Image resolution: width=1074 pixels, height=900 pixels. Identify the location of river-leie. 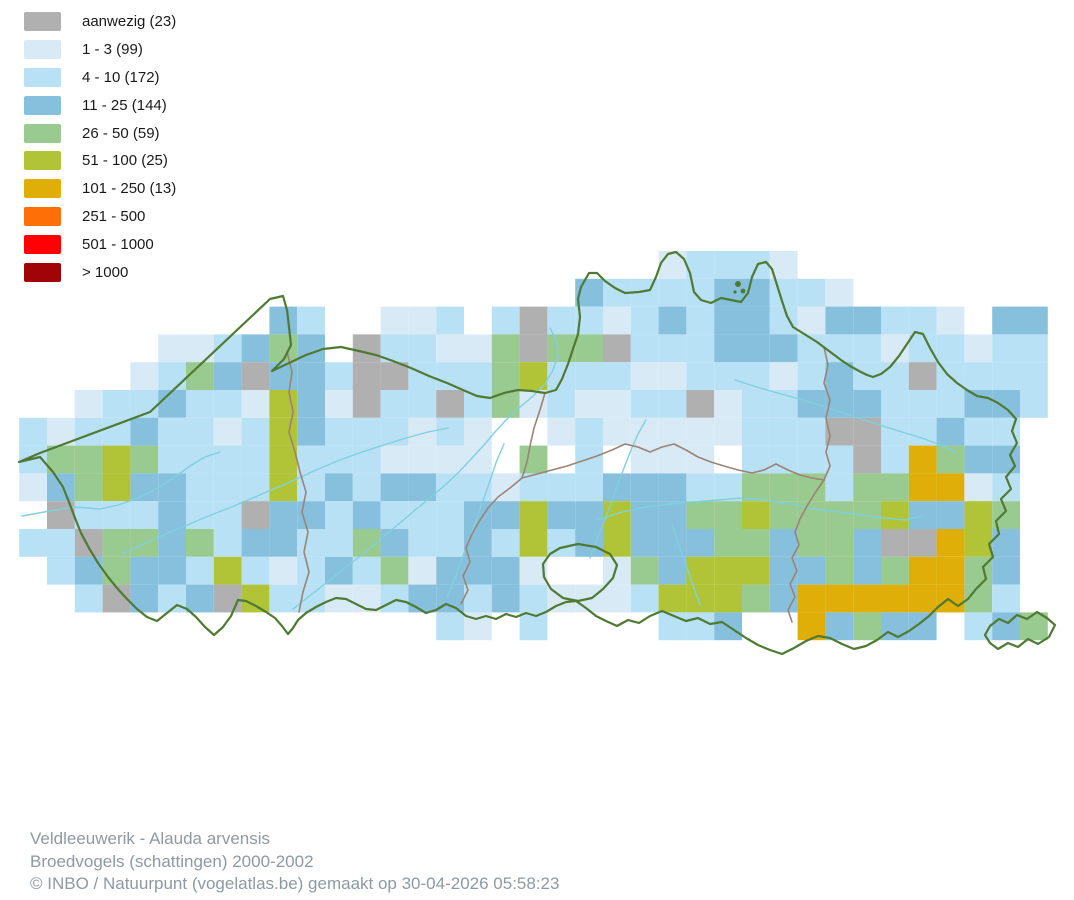
(285, 491).